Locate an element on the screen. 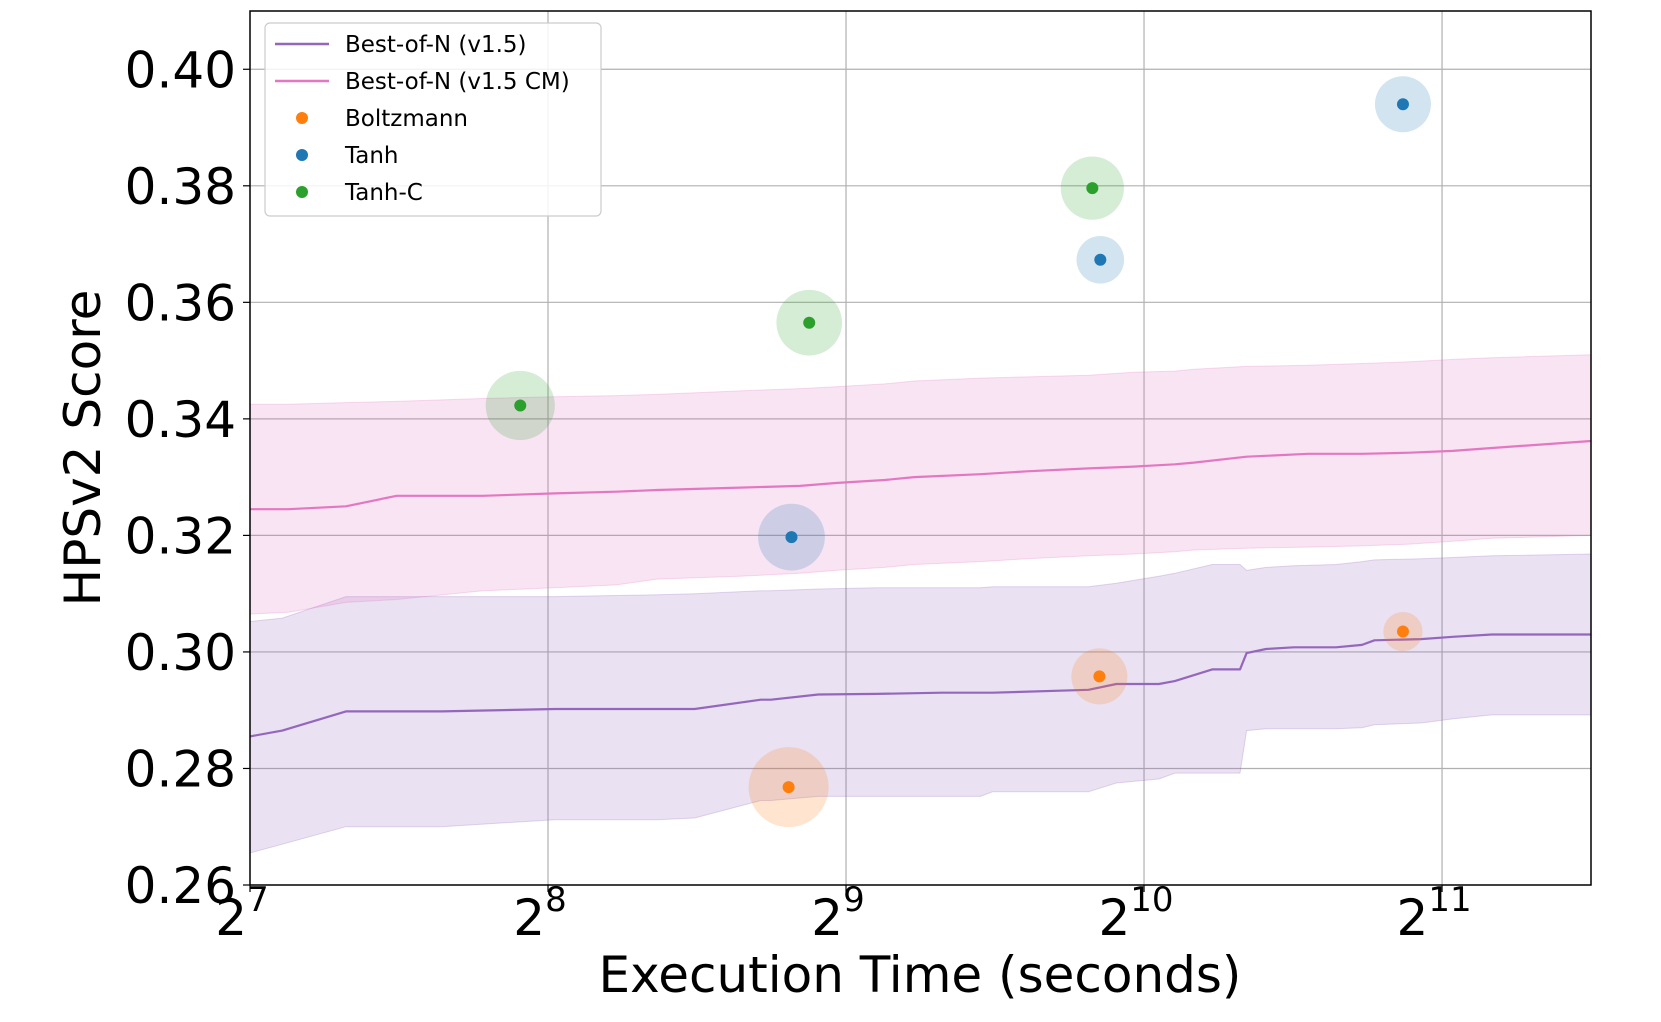  y-tick-label: 0.36 is located at coordinates (180, 303).